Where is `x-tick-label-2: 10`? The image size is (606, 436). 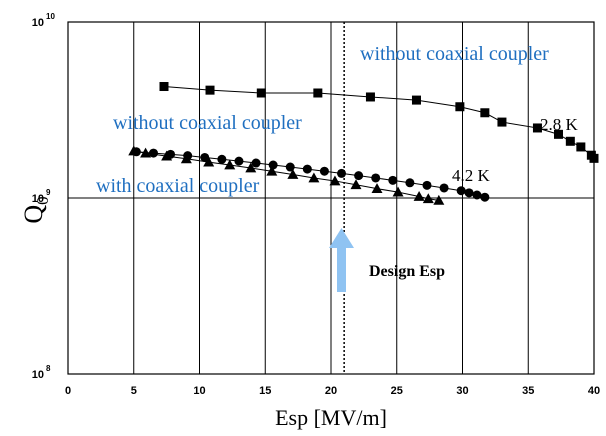
x-tick-label-2: 10 is located at coordinates (199, 391).